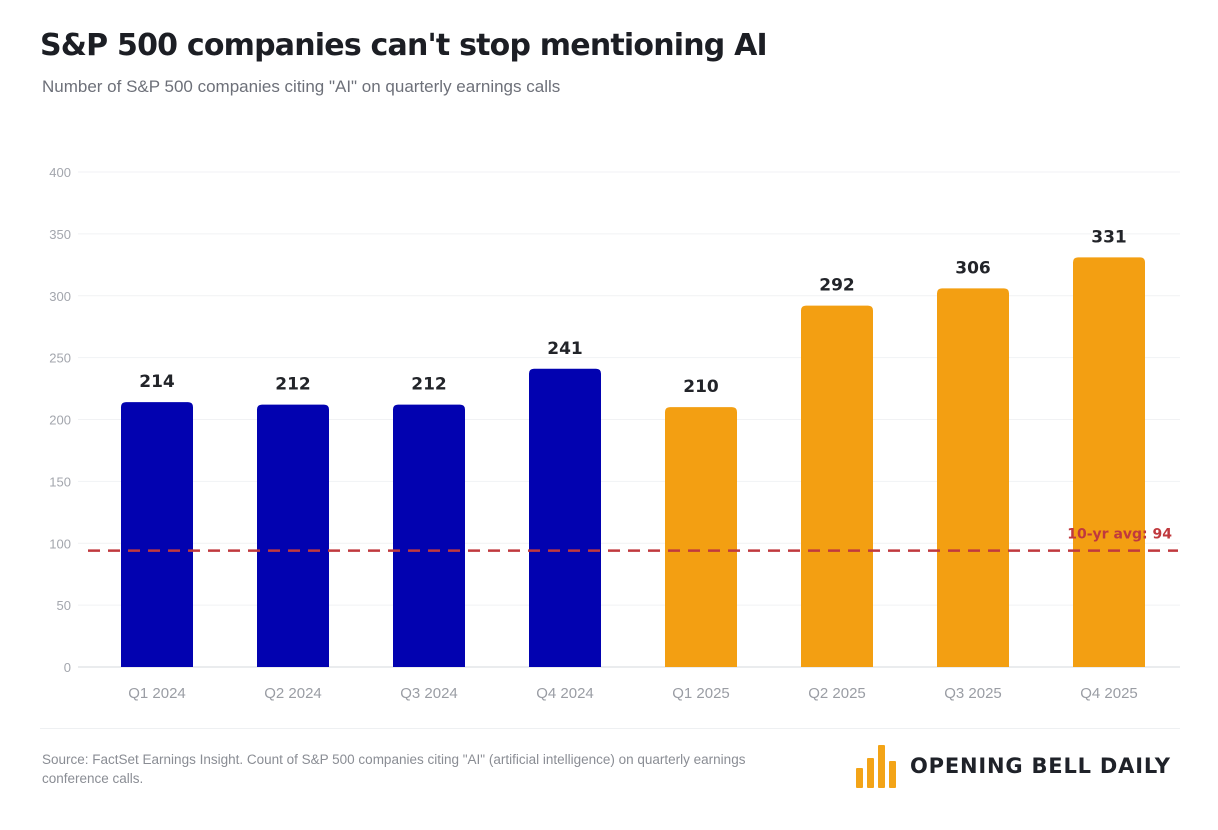  Describe the element at coordinates (565, 349) in the screenshot. I see `data-label: 241` at that location.